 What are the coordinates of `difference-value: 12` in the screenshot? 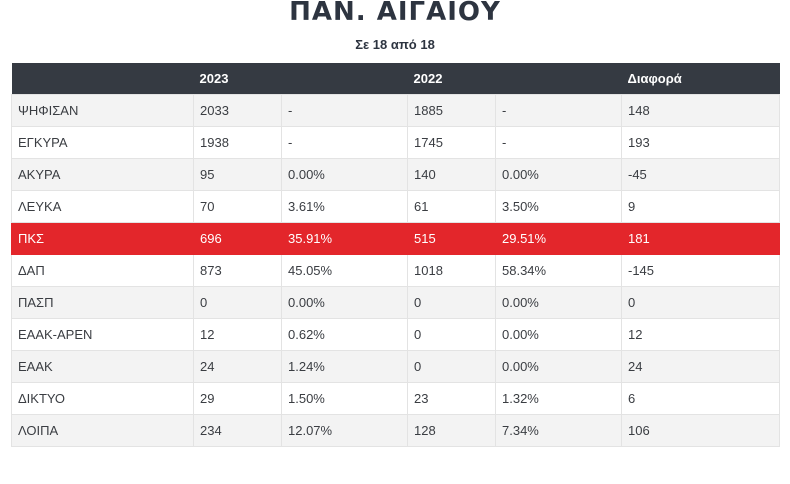 It's located at (700, 334).